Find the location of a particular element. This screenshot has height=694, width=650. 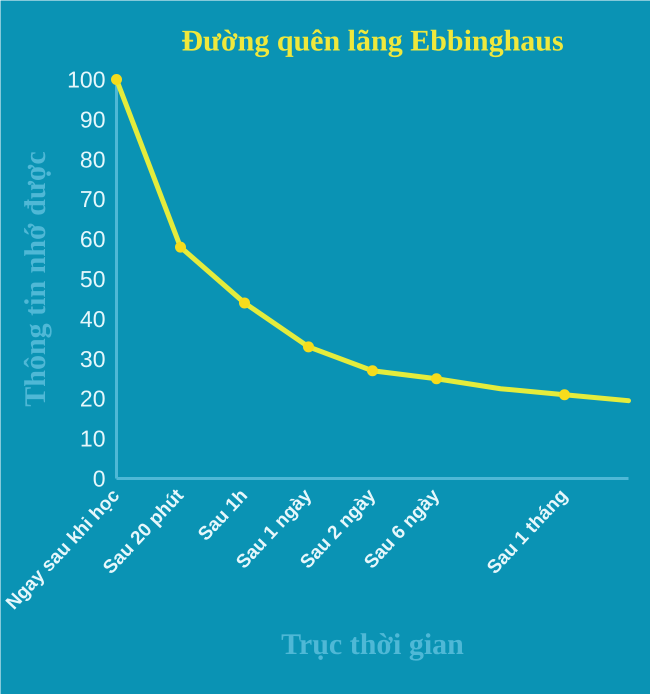

y-axis-title: Thông tin nhớ được is located at coordinates (35, 279).